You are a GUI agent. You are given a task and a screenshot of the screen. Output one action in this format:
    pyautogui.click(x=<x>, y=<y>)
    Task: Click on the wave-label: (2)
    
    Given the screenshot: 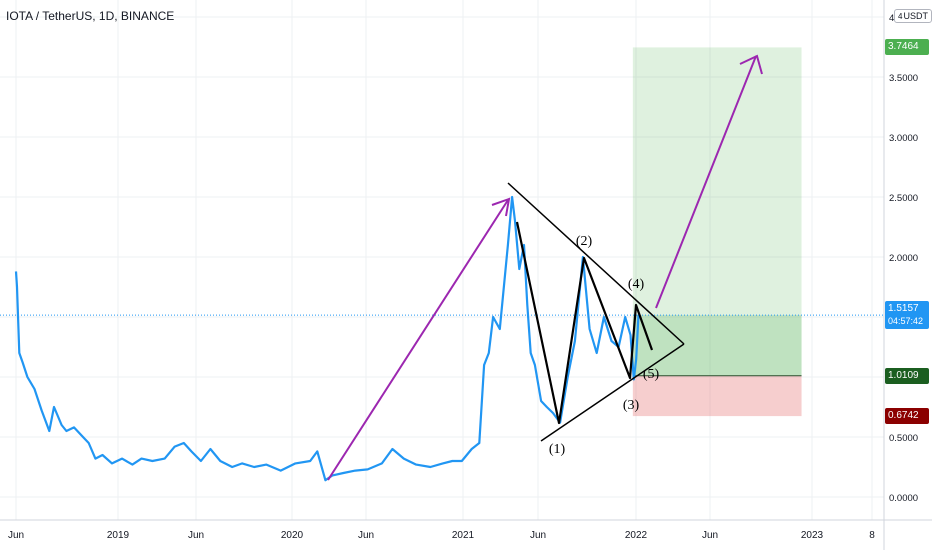 What is the action you would take?
    pyautogui.click(x=584, y=241)
    